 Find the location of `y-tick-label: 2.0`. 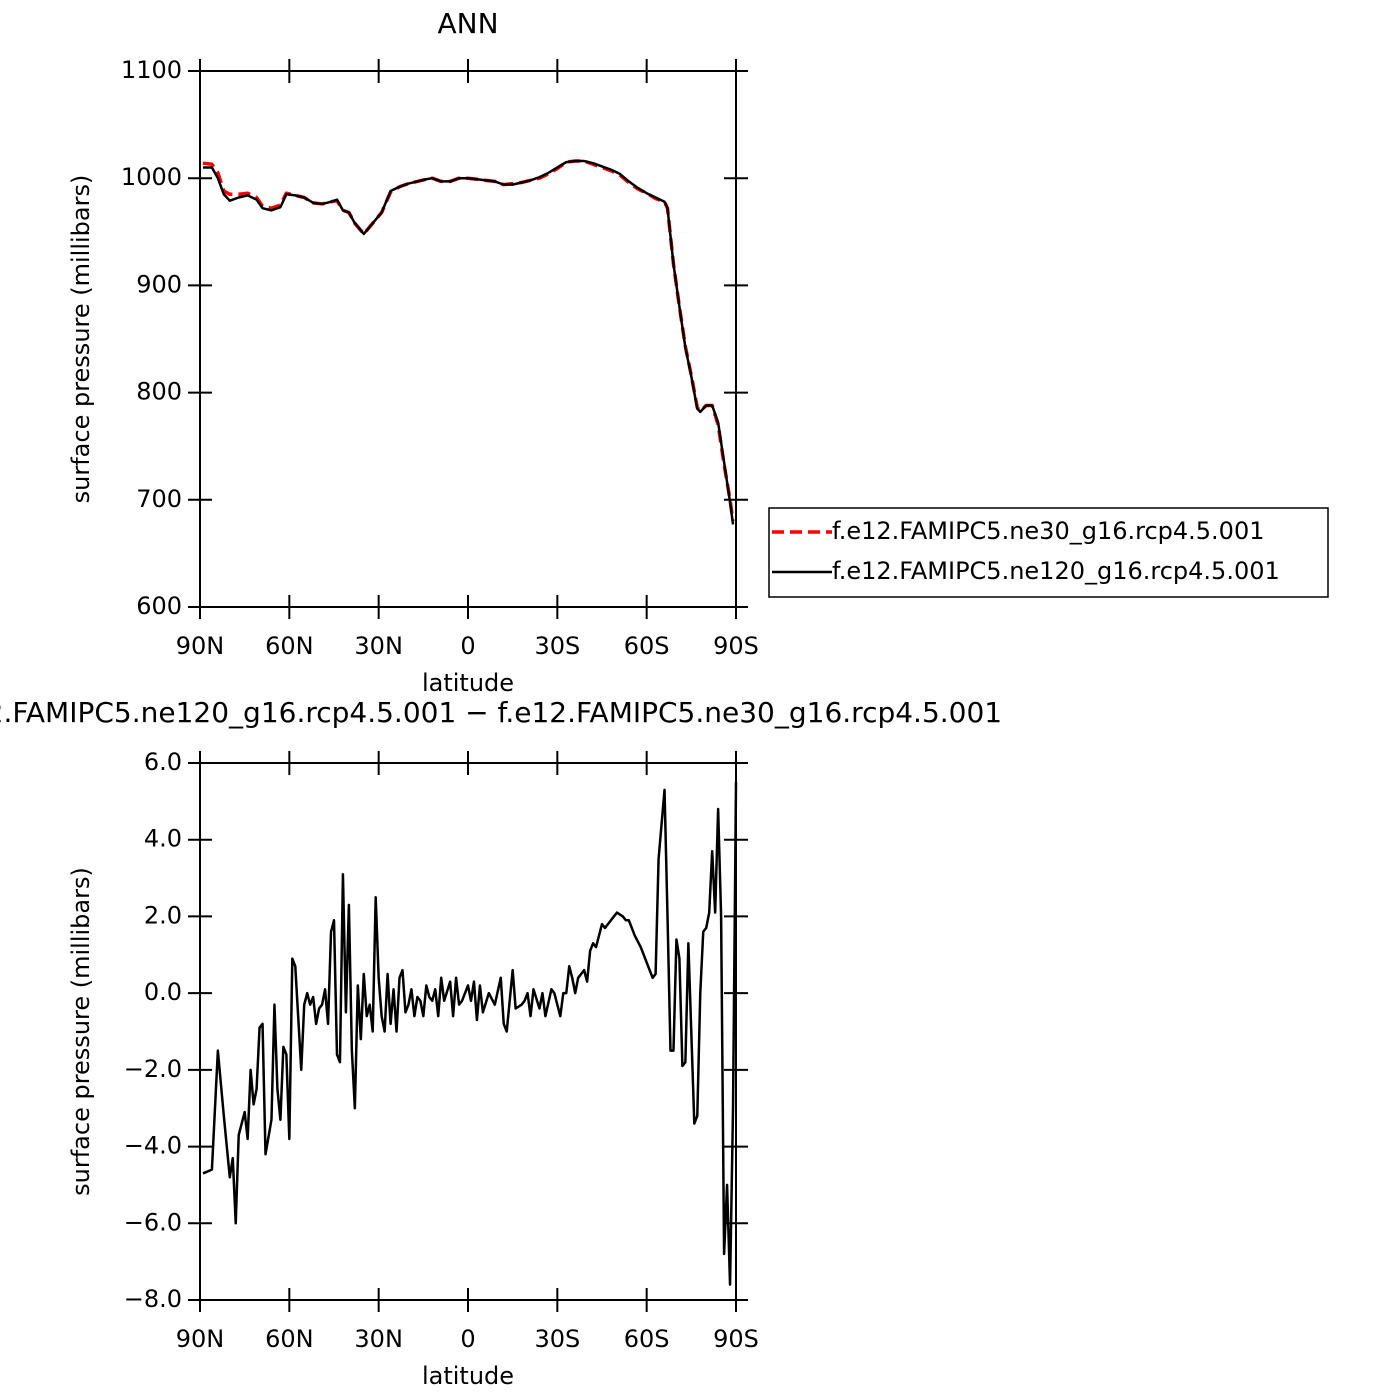

y-tick-label: 2.0 is located at coordinates (163, 915).